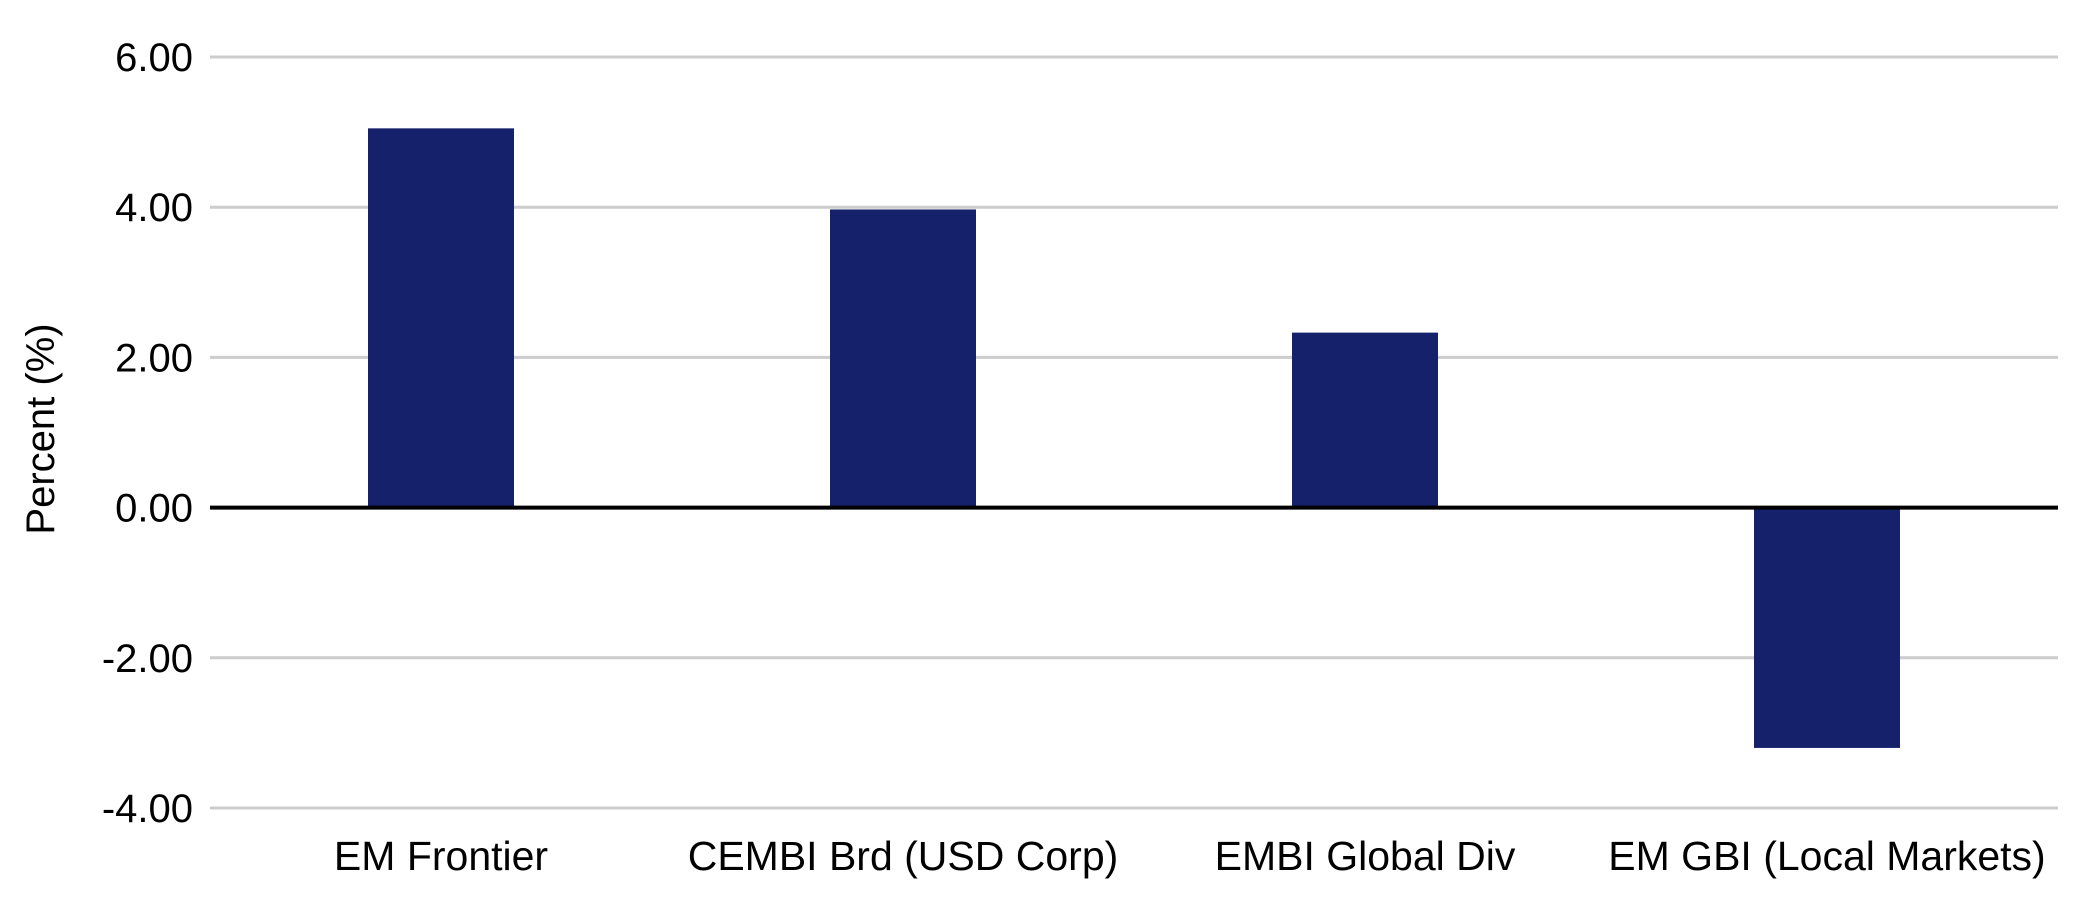 This screenshot has height=918, width=2084. Describe the element at coordinates (441, 856) in the screenshot. I see `x-category-label: EM Frontier` at that location.